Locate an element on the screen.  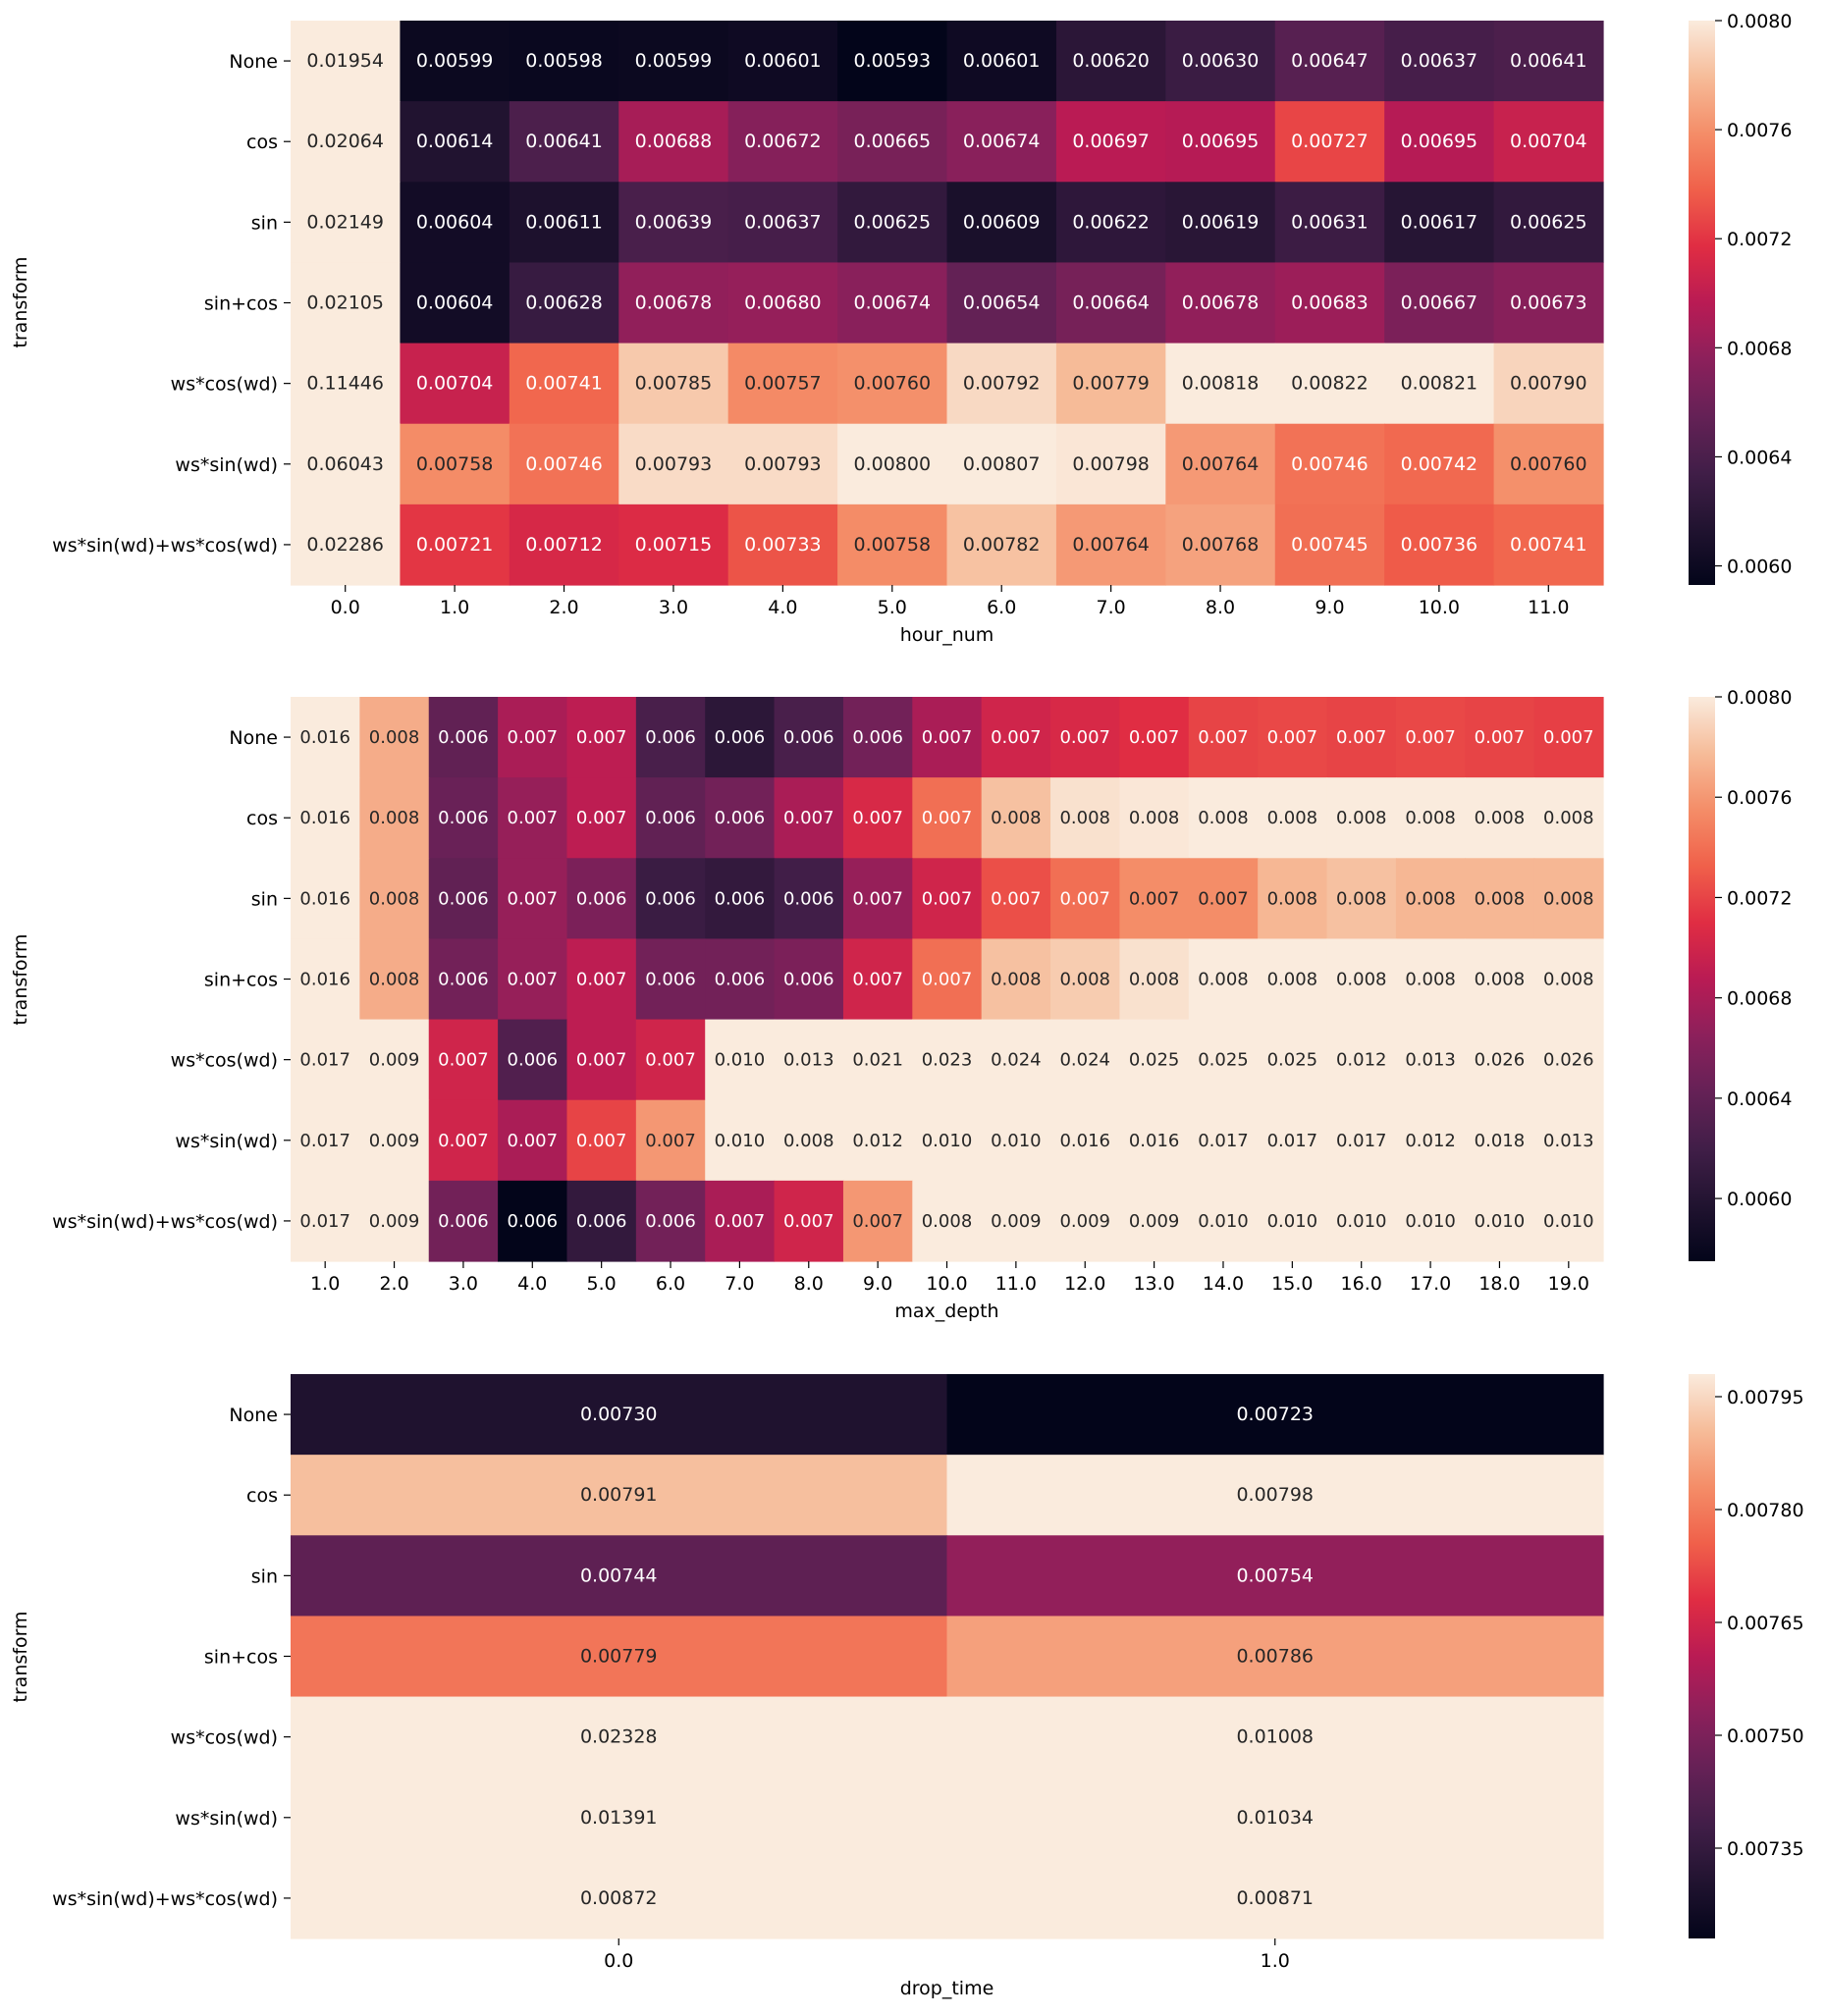
cell-annotation: 0.00754 is located at coordinates (1275, 1575).